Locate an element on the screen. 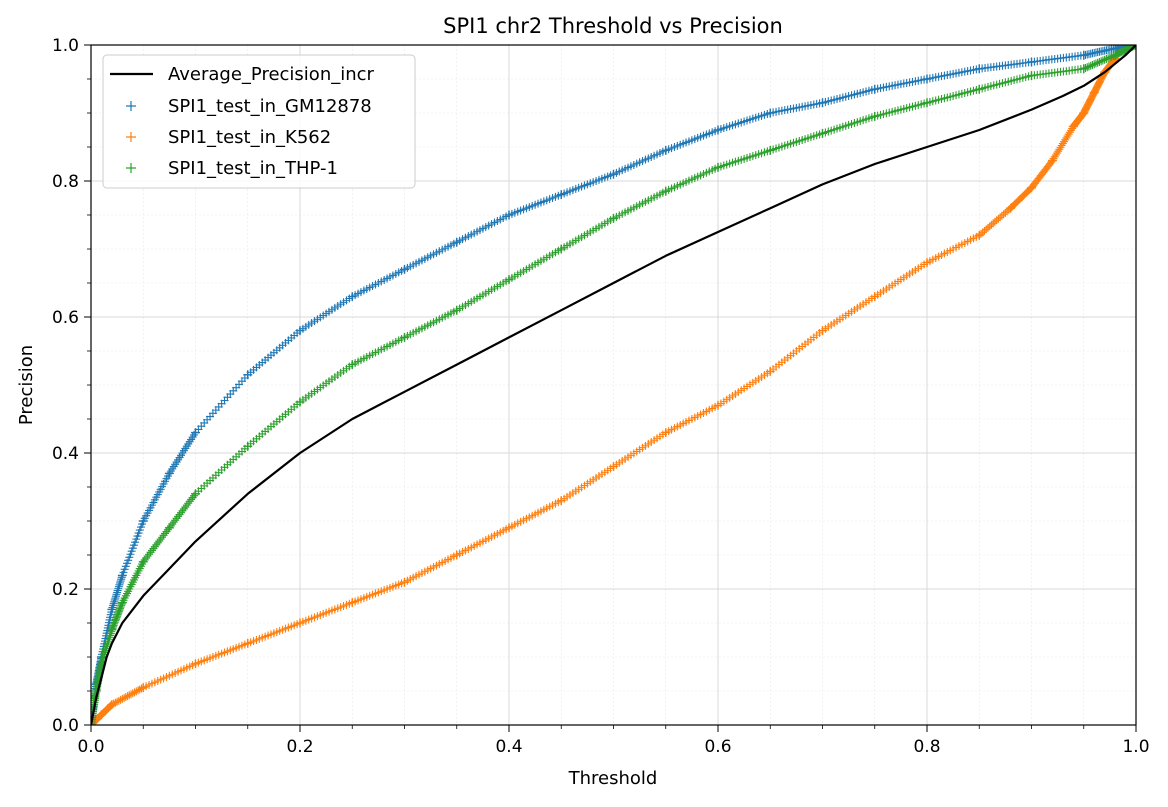 Image resolution: width=1168 pixels, height=807 pixels. y-tick-label: 0.8 is located at coordinates (65, 182).